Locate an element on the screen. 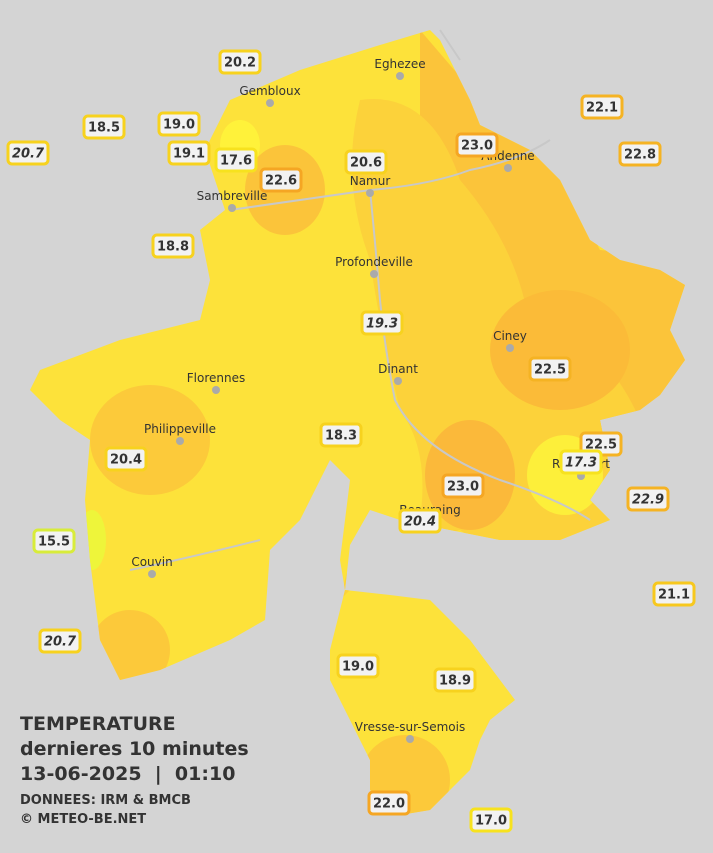 This screenshot has width=713, height=853. station: 22.5 is located at coordinates (550, 369).